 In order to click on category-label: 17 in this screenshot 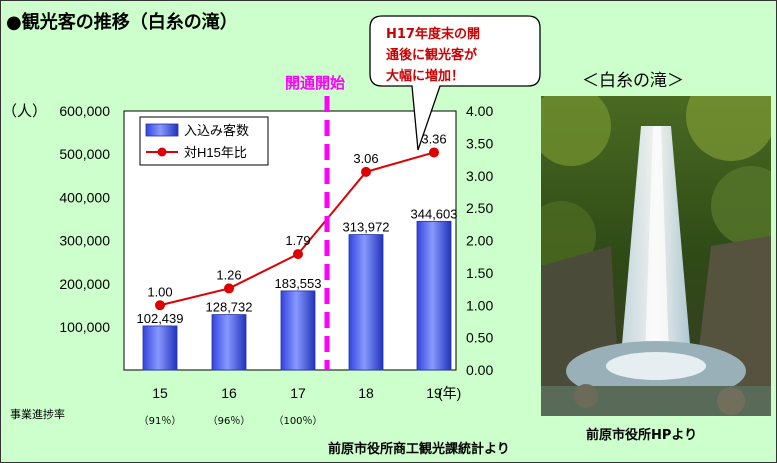, I will do `click(298, 393)`.